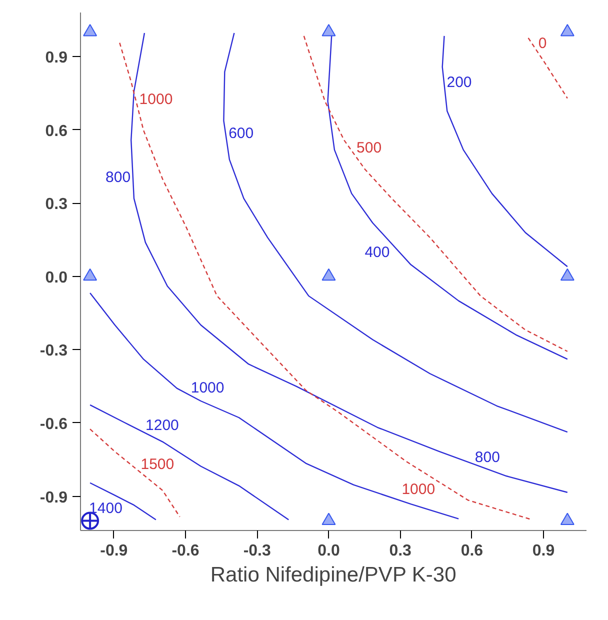 Image resolution: width=608 pixels, height=620 pixels. Describe the element at coordinates (157, 465) in the screenshot. I see `annotation: 1500` at that location.